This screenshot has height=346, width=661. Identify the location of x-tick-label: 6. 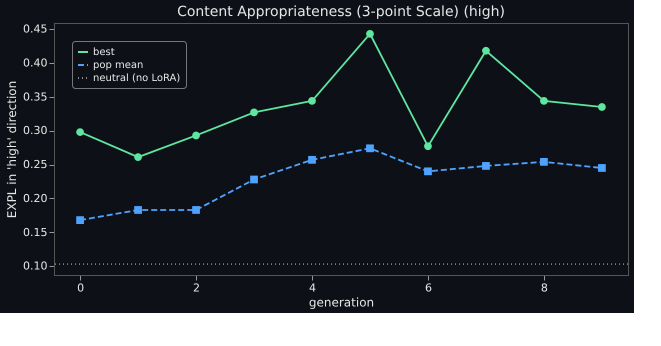
(428, 288).